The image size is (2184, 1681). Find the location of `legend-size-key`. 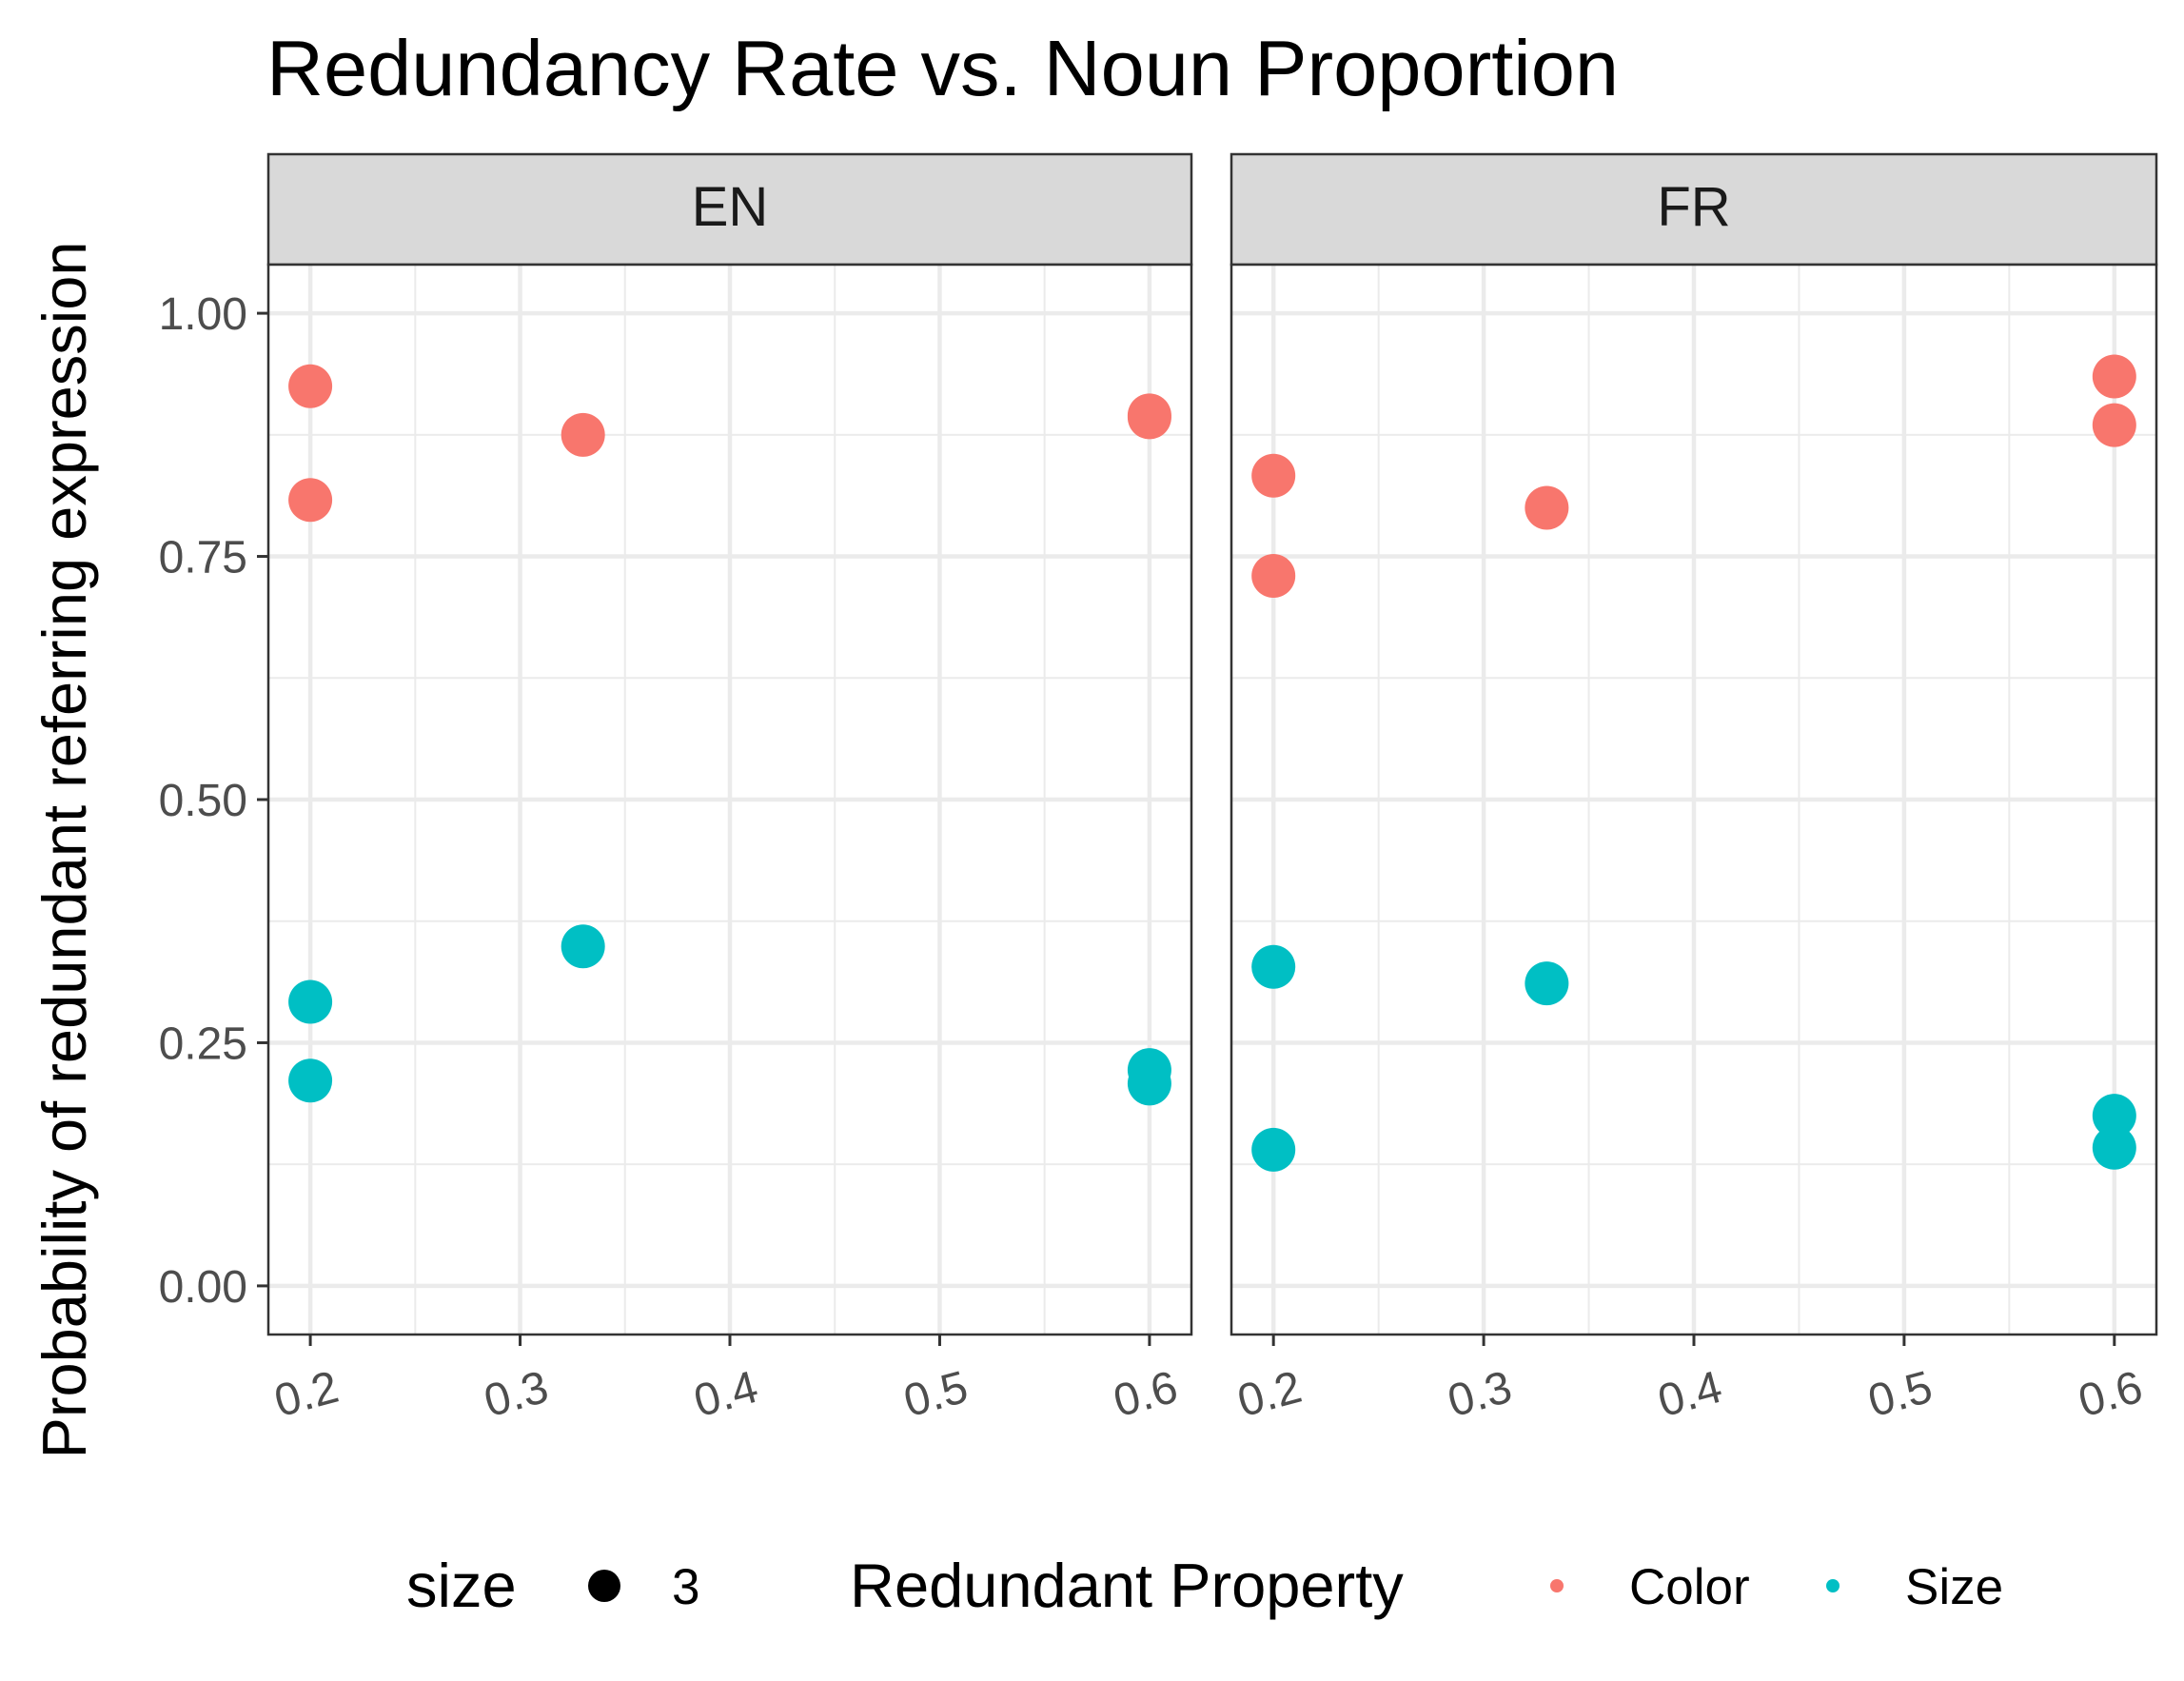

legend-size-key is located at coordinates (604, 1586).